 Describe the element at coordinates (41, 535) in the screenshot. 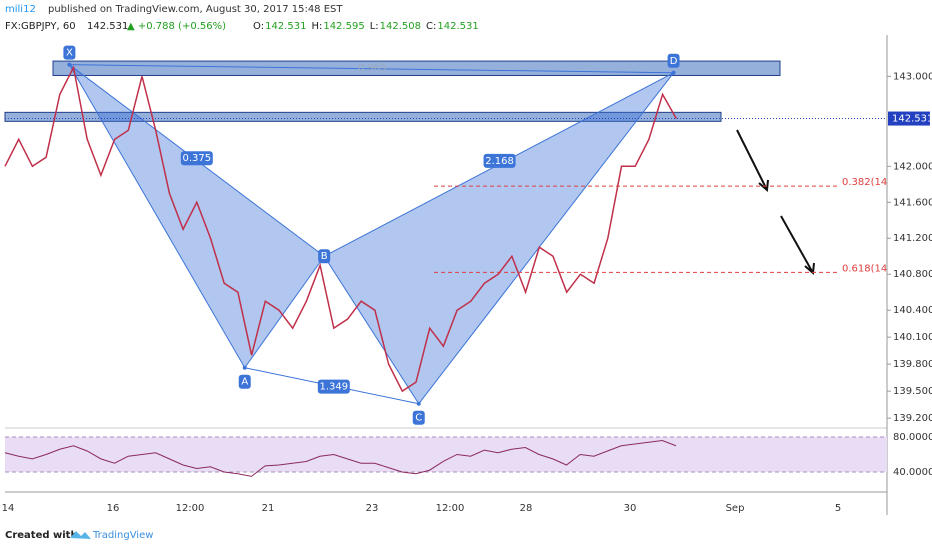

I see `footer-created: Created with` at that location.